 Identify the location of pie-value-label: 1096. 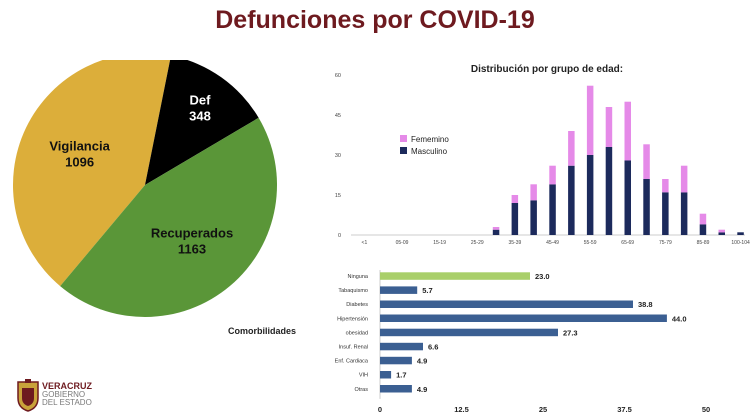
(79, 162).